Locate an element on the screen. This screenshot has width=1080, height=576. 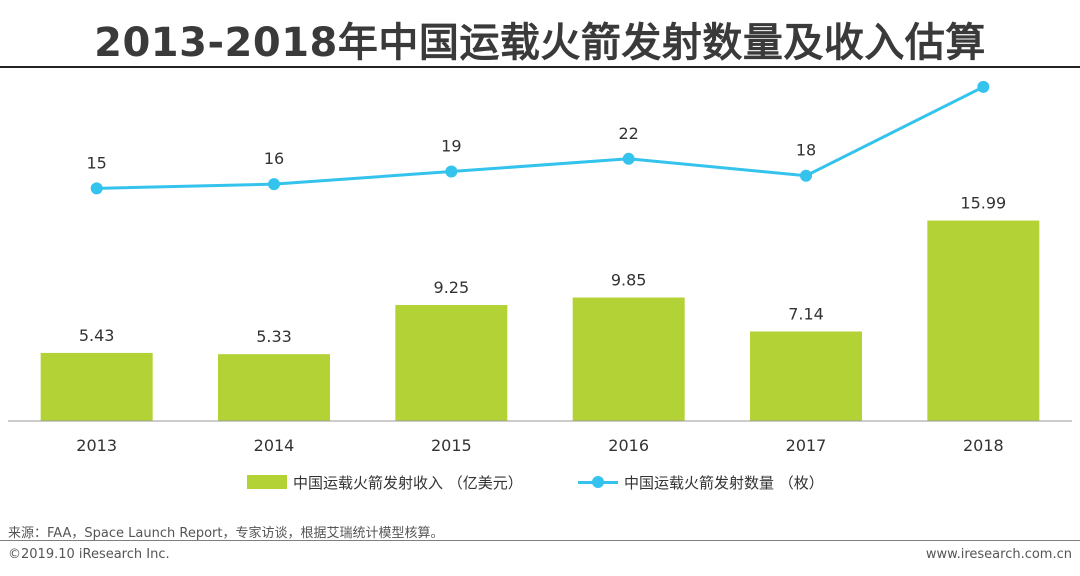
line-label-2015: 19 is located at coordinates (451, 145).